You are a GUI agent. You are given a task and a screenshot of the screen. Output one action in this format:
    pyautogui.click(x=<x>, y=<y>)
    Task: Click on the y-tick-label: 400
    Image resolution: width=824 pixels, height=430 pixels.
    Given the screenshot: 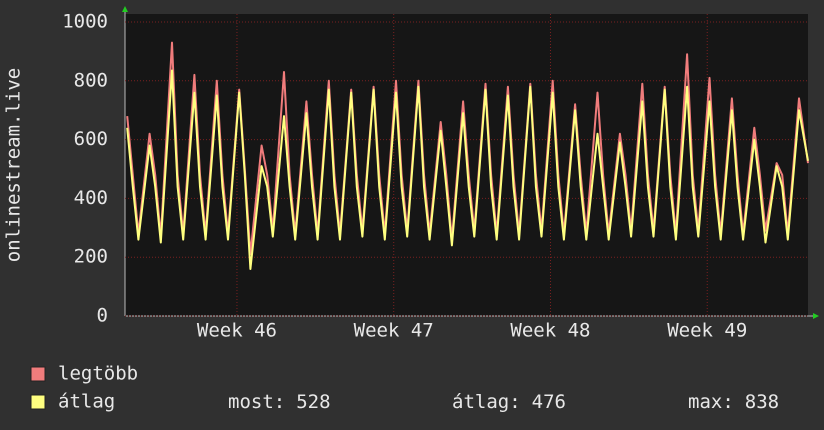 What is the action you would take?
    pyautogui.click(x=91, y=198)
    